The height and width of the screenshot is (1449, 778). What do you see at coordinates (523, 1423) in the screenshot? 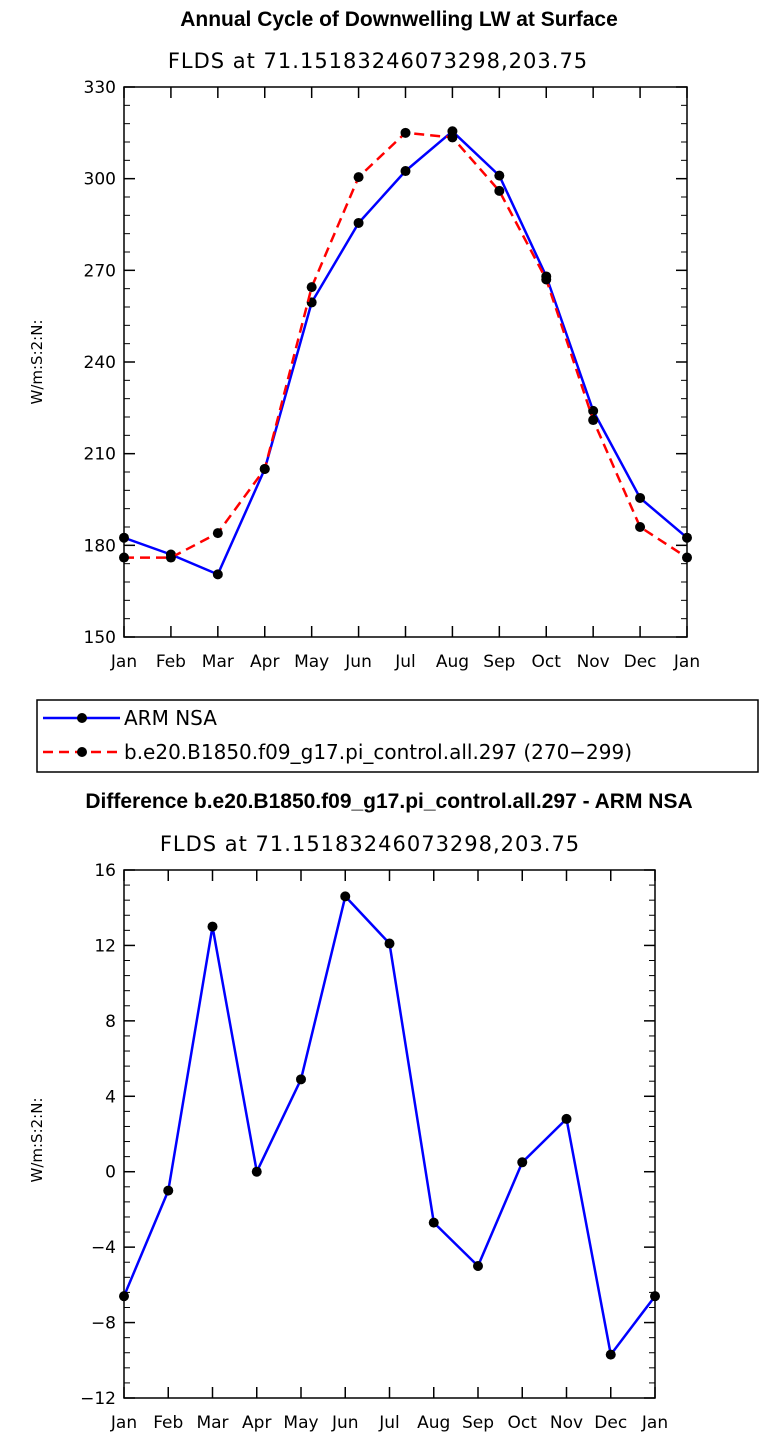
I see `bottom-xtick-label: Oct` at bounding box center [523, 1423].